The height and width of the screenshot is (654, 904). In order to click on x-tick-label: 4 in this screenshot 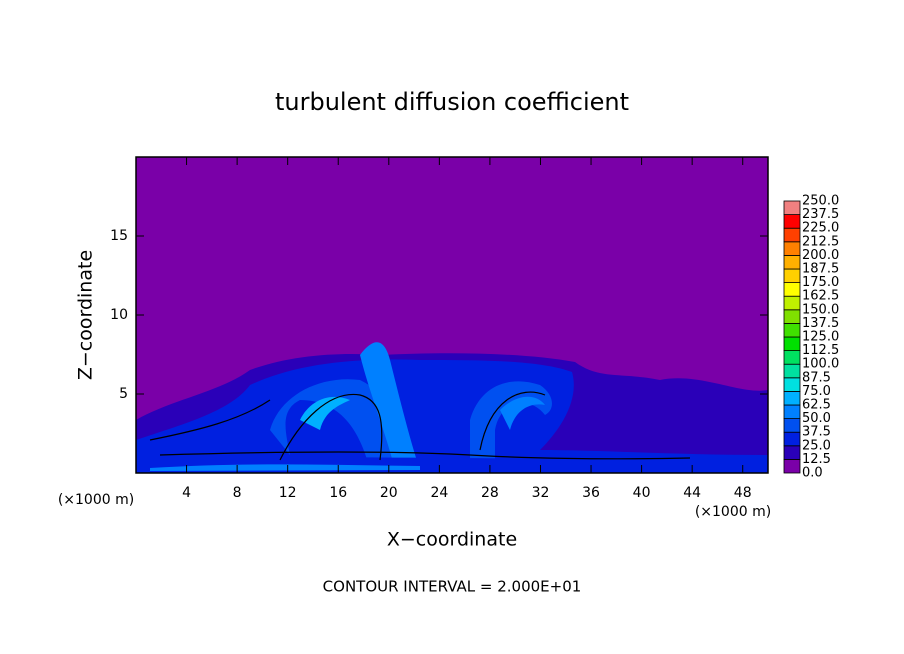, I will do `click(186, 493)`.